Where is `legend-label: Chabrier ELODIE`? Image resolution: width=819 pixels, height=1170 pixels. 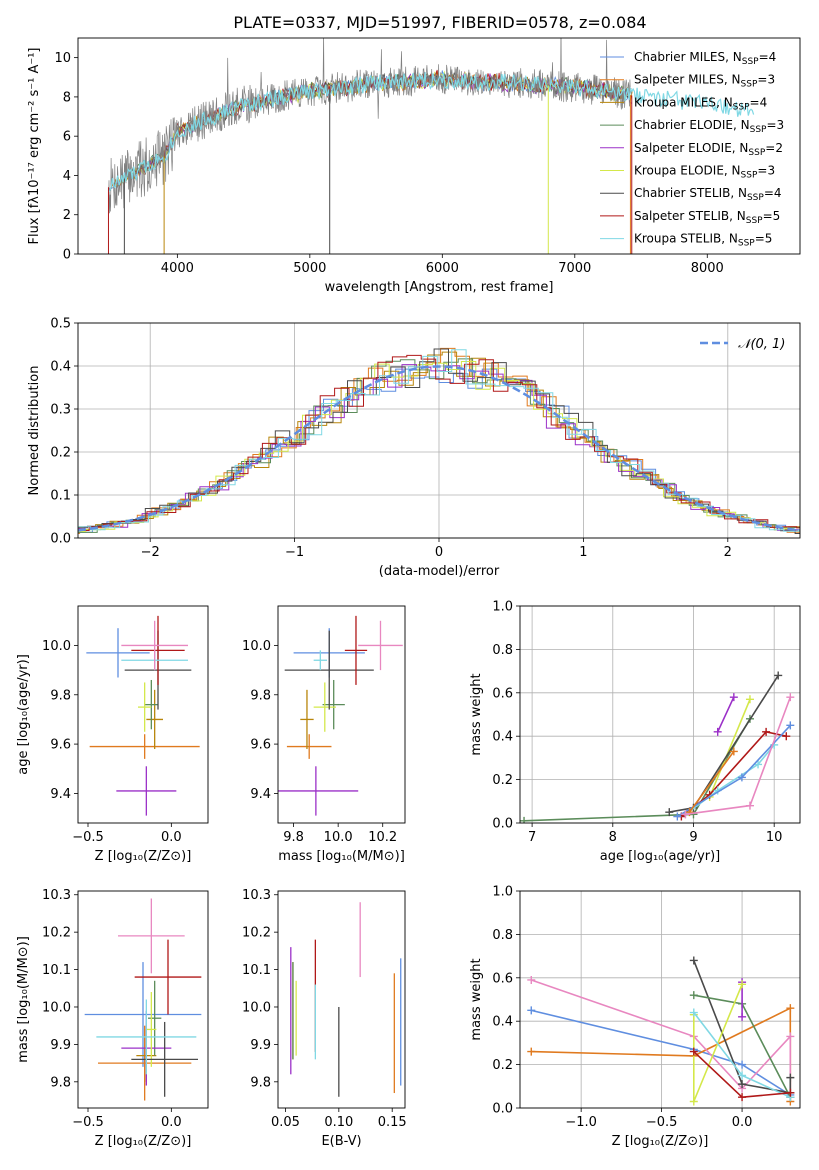
legend-label: Chabrier ELODIE is located at coordinates (683, 125).